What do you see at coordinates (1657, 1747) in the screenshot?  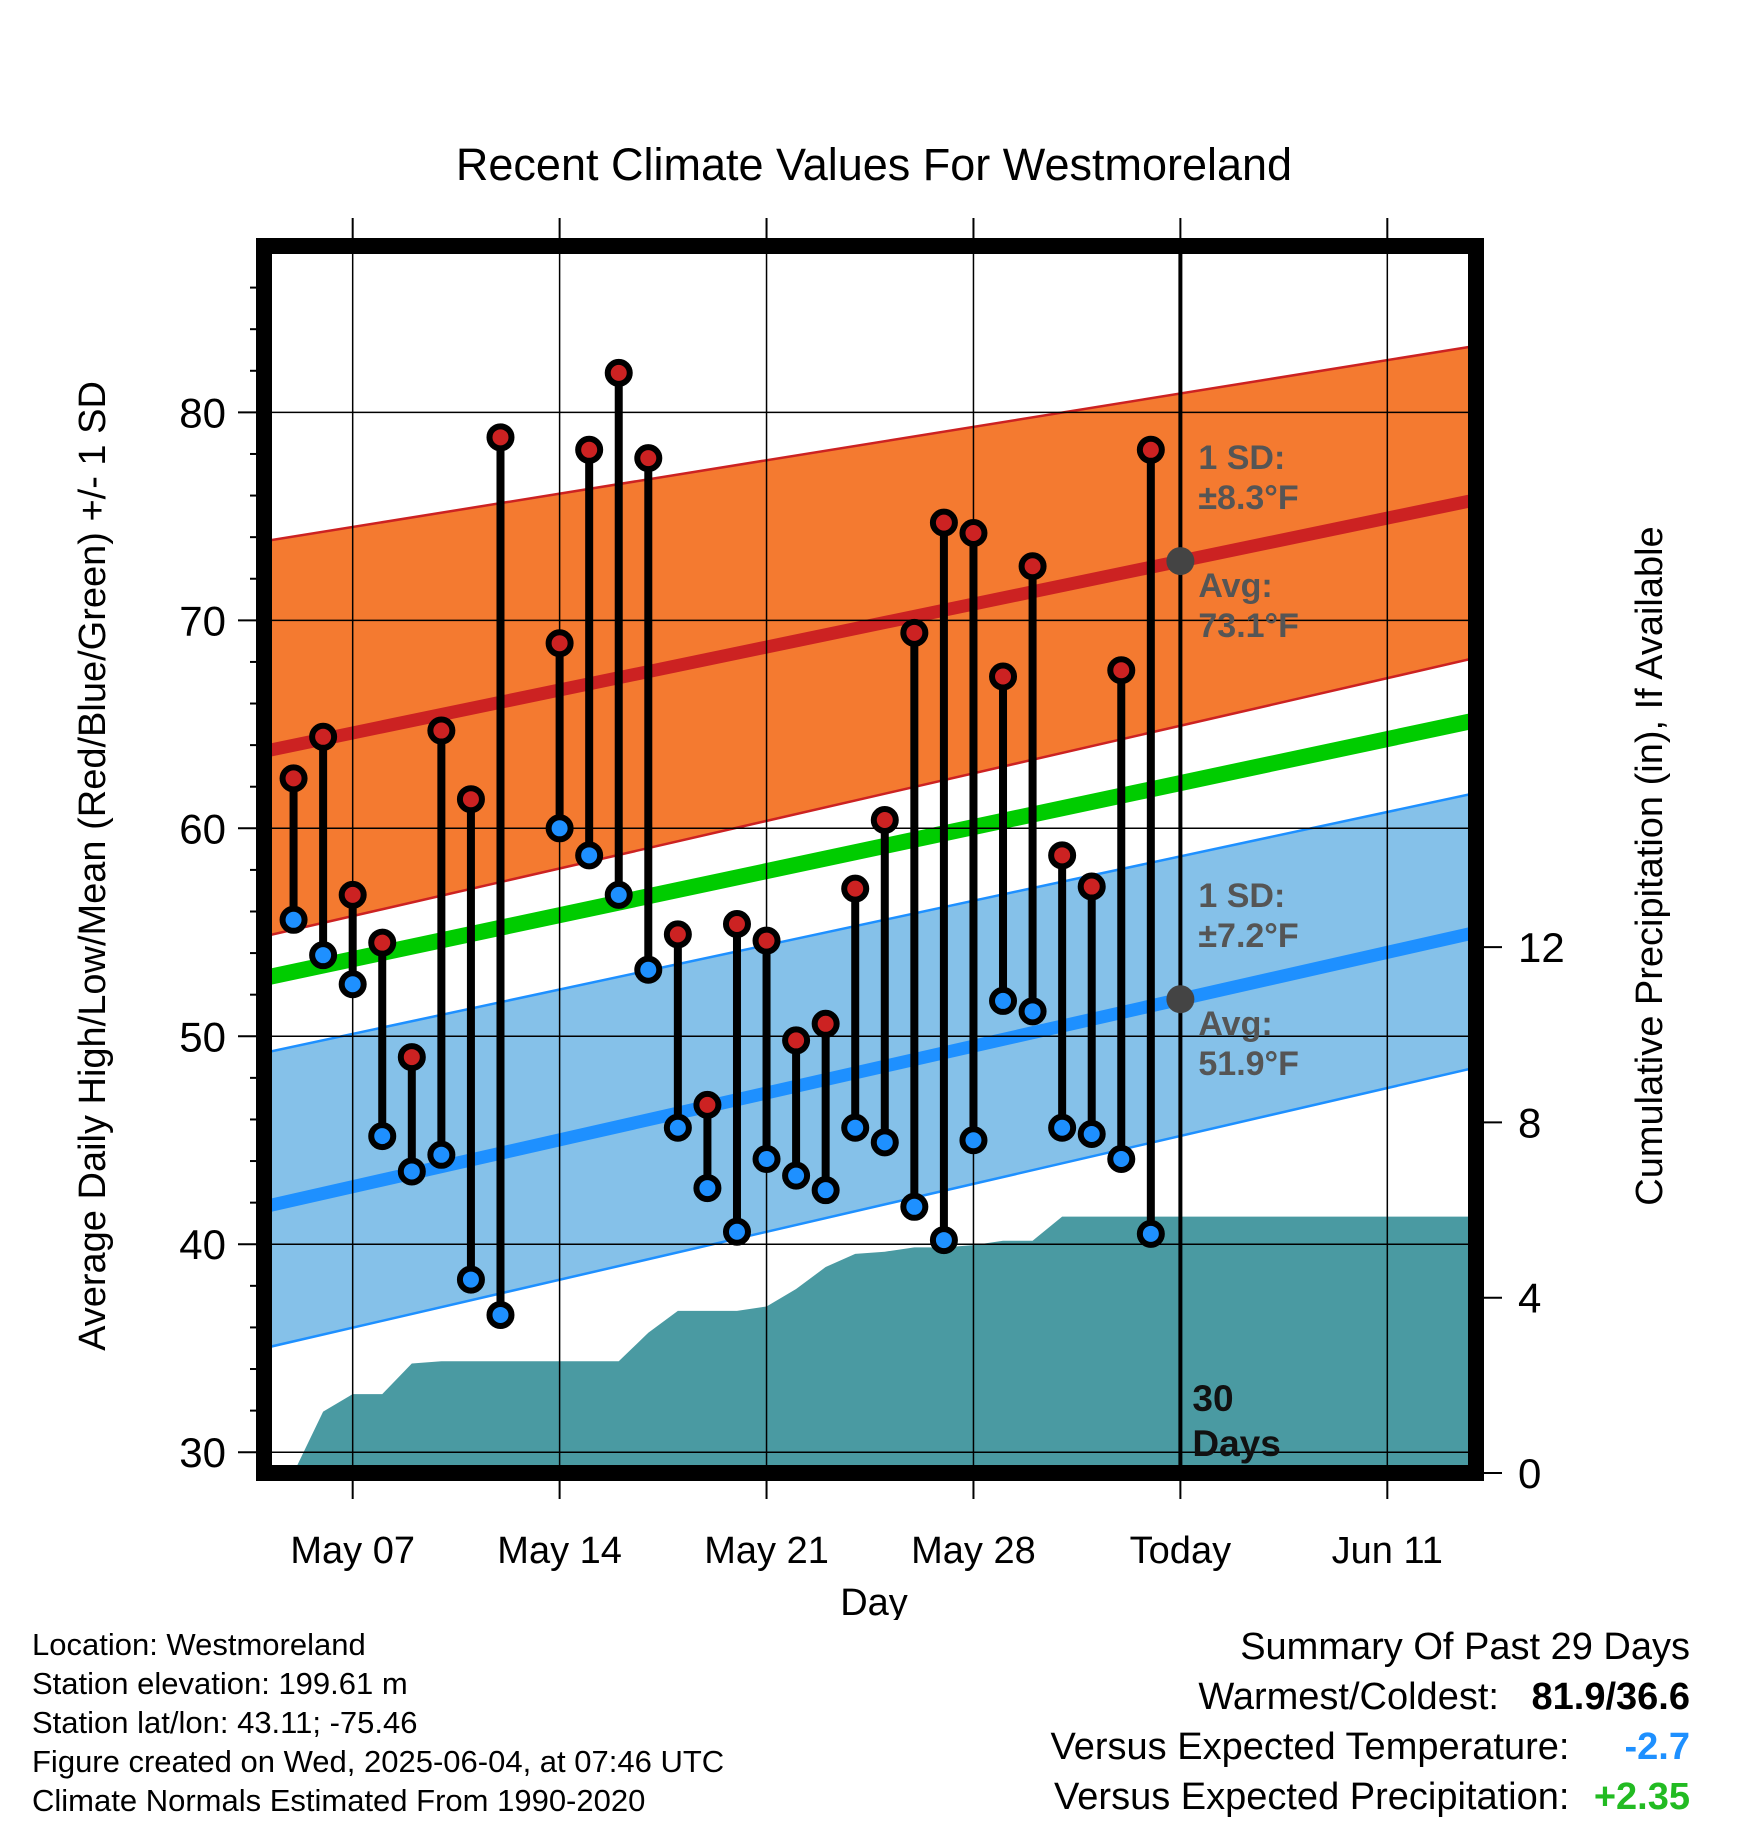 I see `temp-vs-expected-value: -2.7` at bounding box center [1657, 1747].